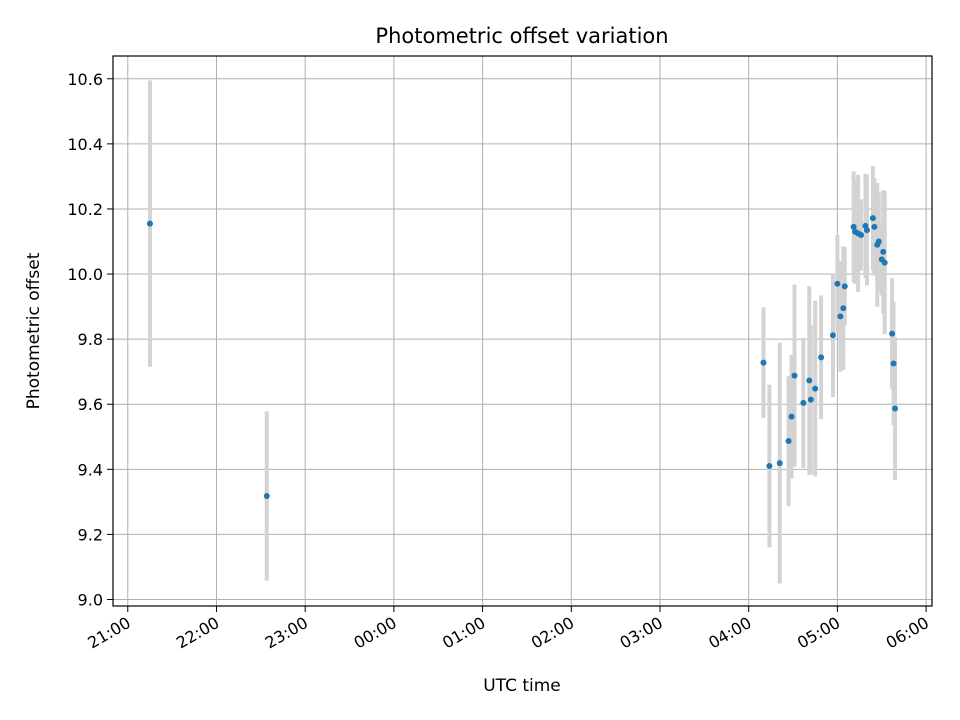  I want to click on x-axis-label: UTC time, so click(522, 686).